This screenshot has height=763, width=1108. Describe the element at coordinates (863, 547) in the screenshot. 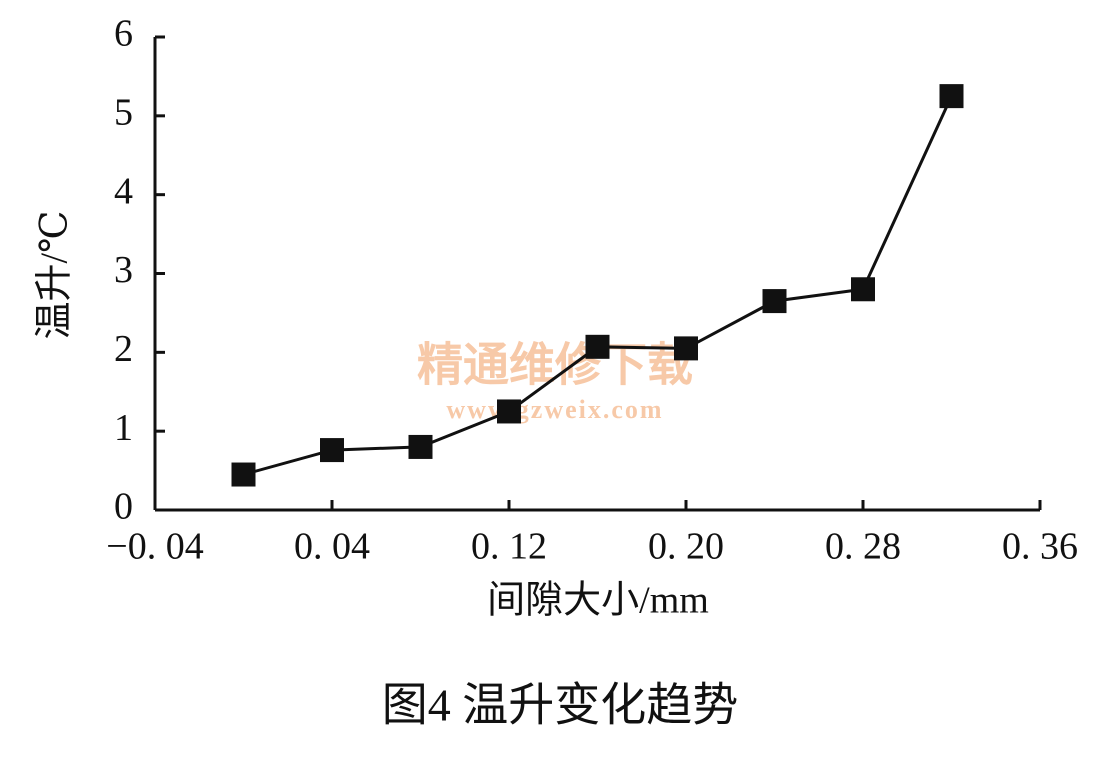

I see `x-tick-label: 0. 28` at that location.